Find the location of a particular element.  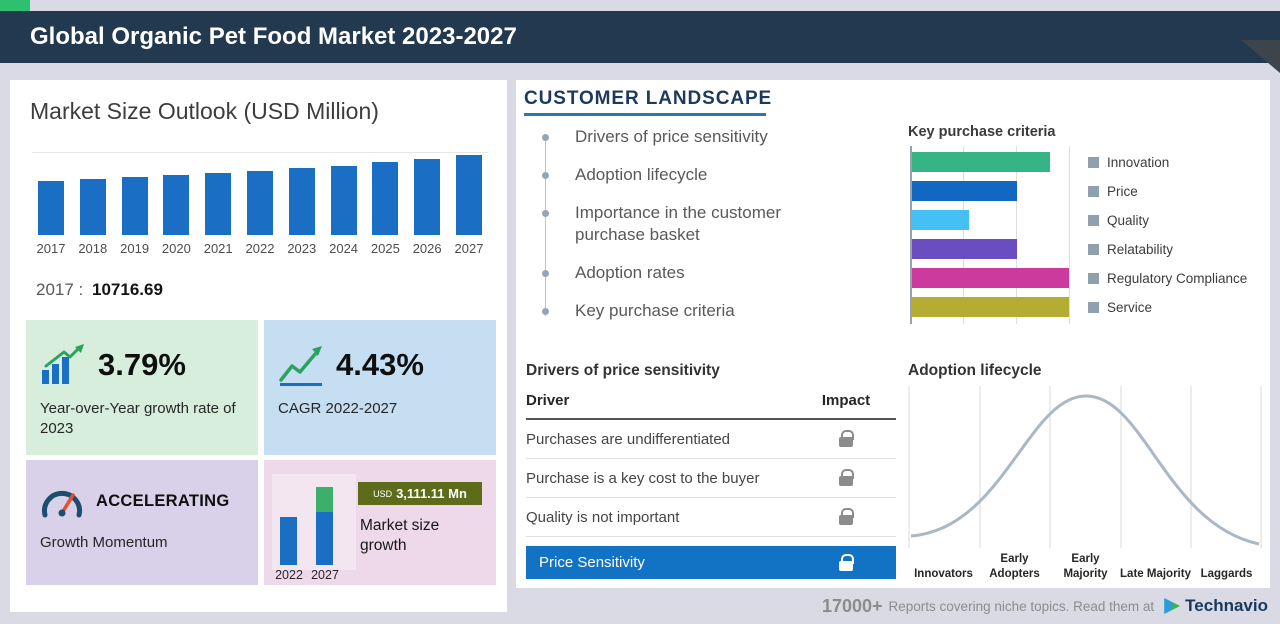

market-bar-2022 is located at coordinates (259, 203).